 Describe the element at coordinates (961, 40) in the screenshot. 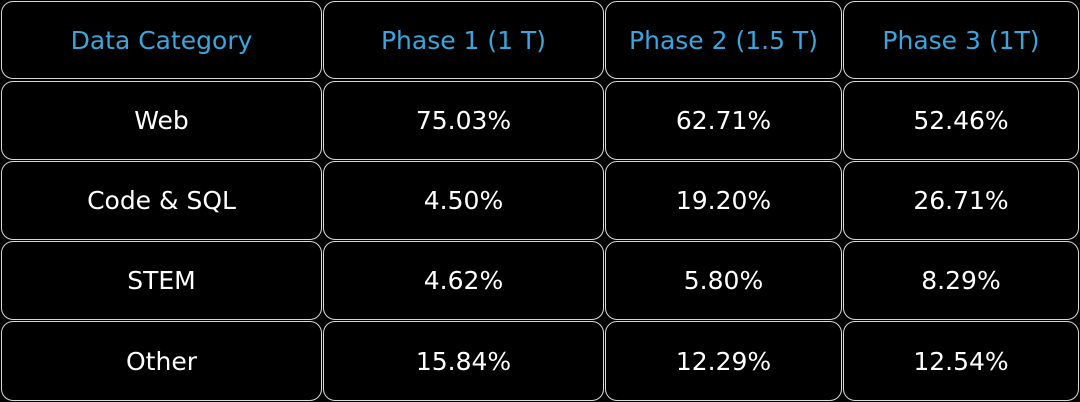

I see `column-header: Phase 3 (1T)` at that location.